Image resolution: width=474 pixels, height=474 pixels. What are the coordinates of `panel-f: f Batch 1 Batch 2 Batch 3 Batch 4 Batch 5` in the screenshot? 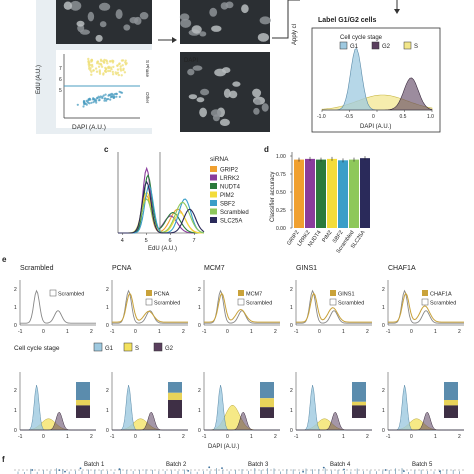 It's located at (233, 464).